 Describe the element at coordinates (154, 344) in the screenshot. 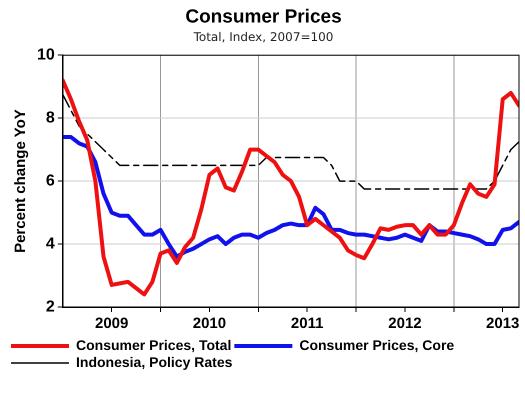

I see `legend-label: Consumer Prices, Total` at that location.